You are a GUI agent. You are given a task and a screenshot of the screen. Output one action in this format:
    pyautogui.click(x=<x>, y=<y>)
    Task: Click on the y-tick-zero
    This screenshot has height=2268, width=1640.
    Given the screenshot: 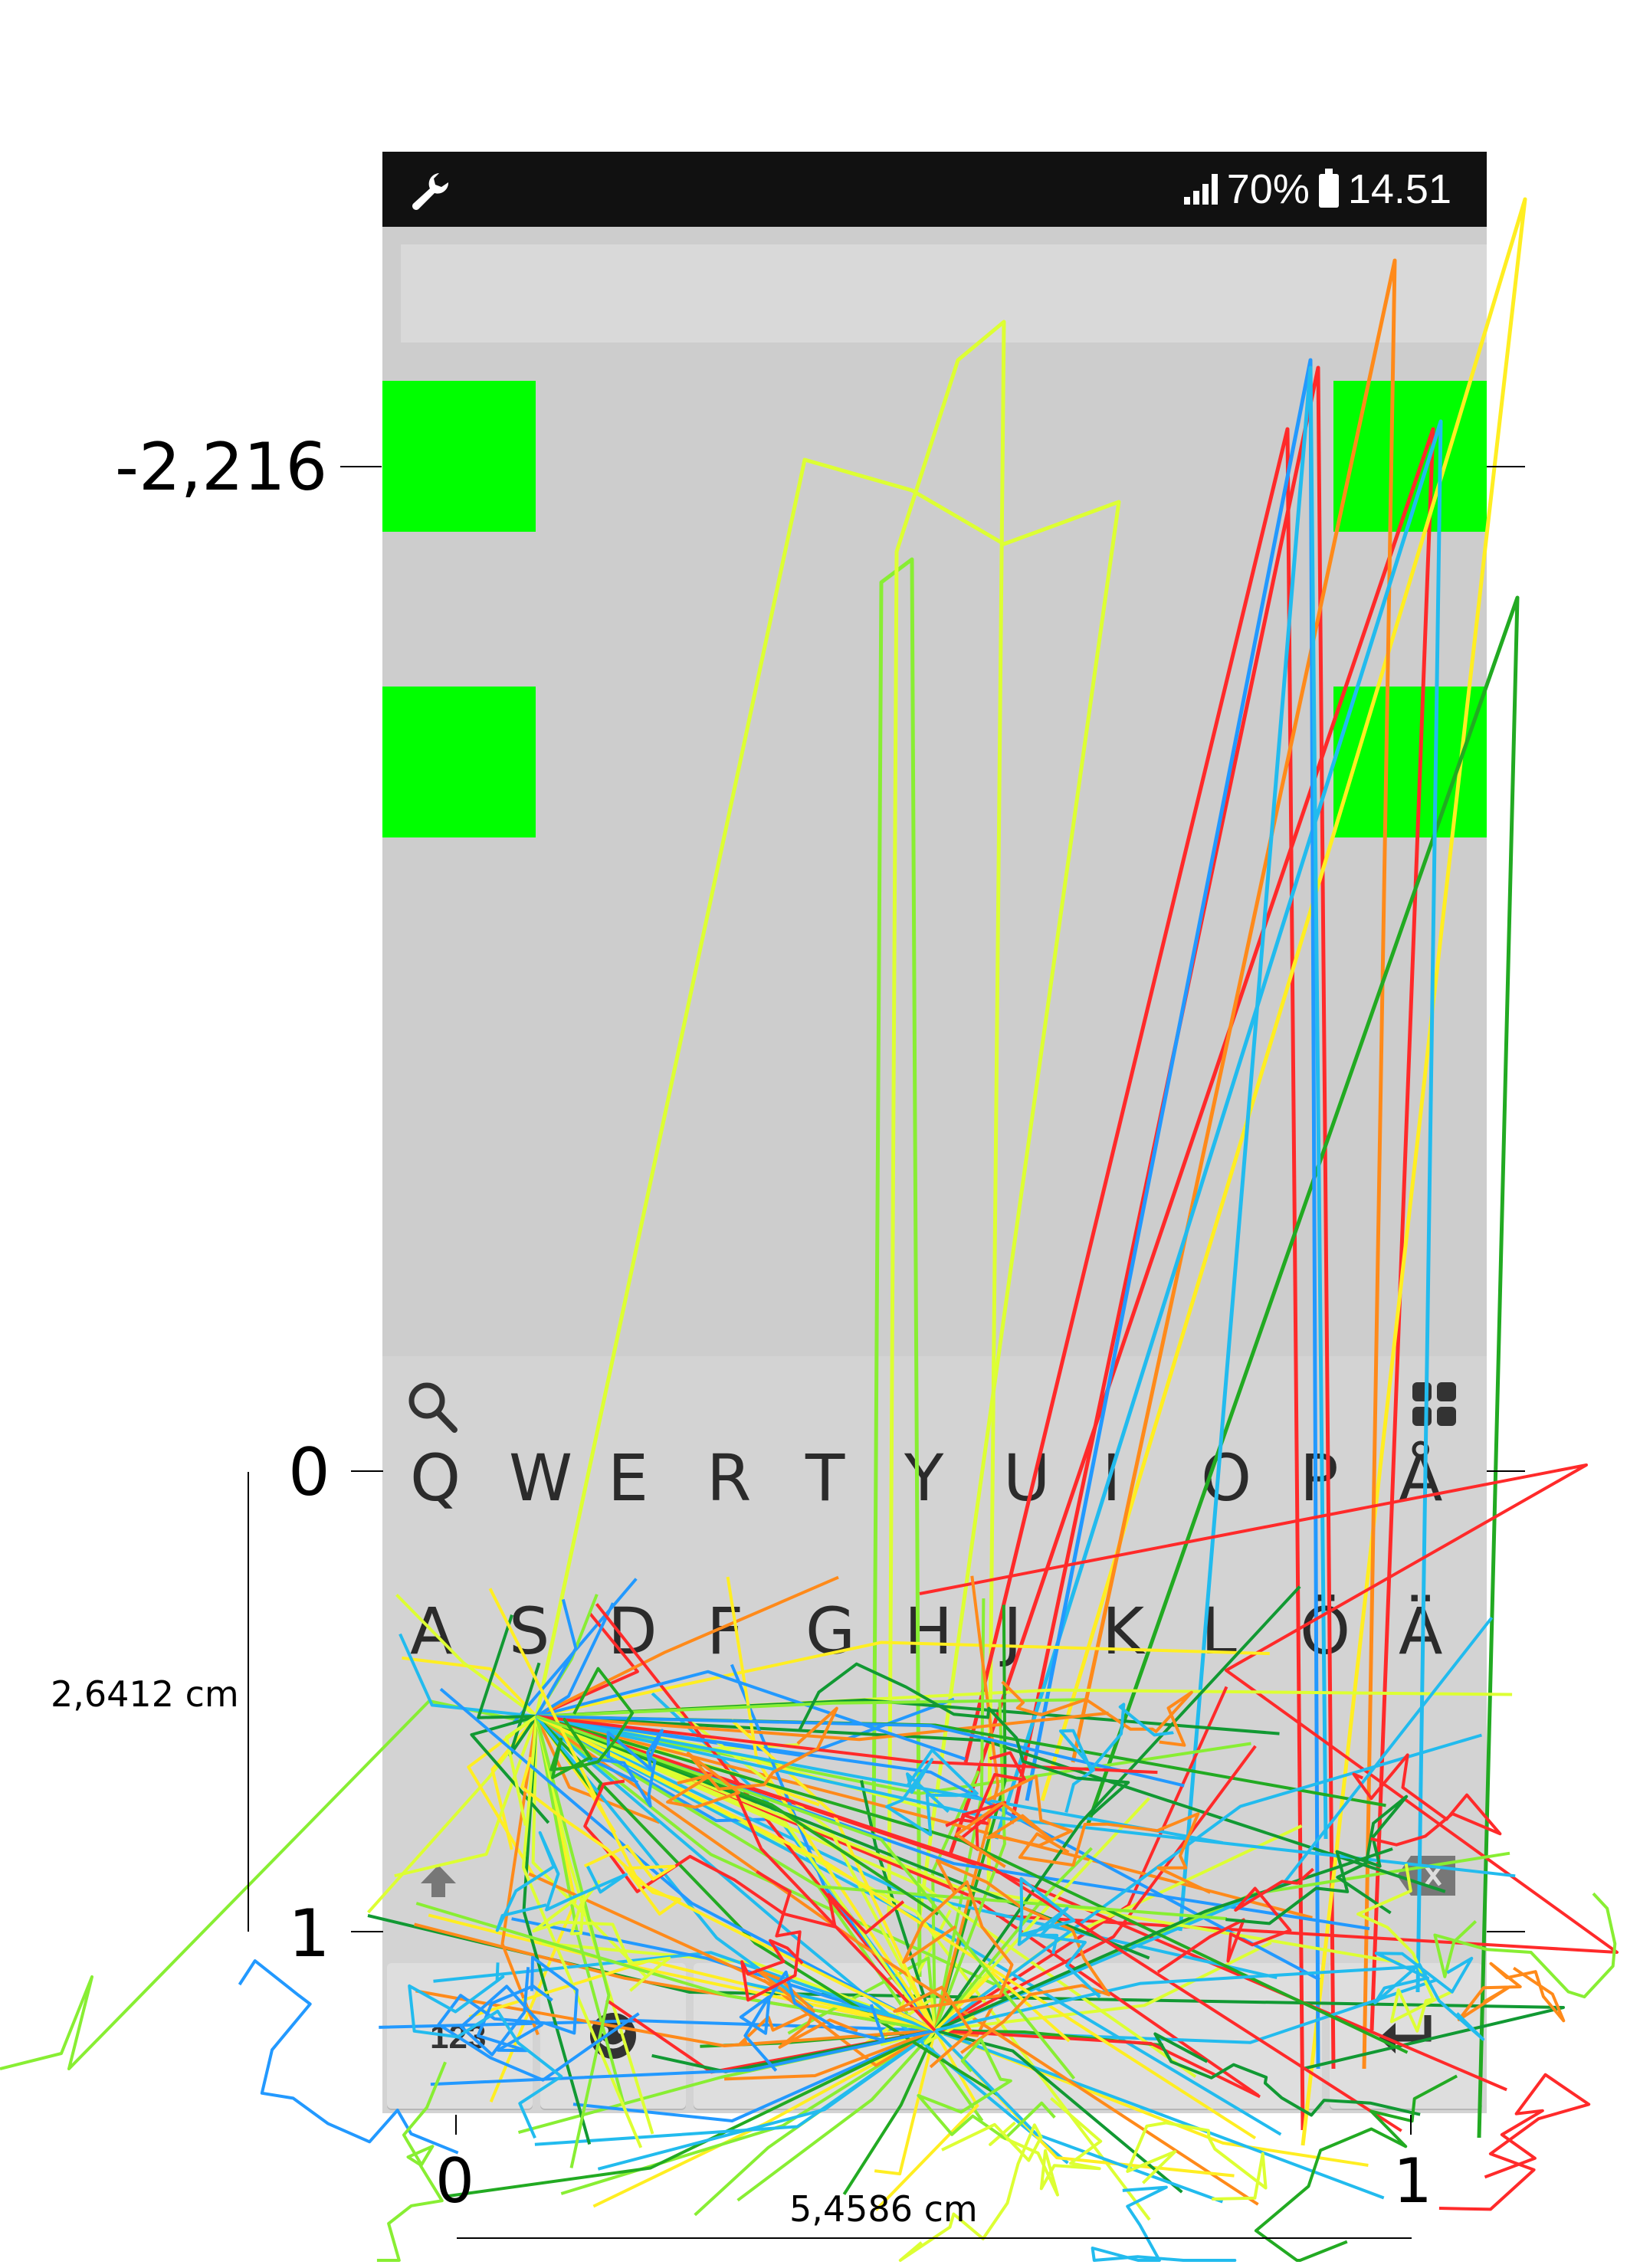 What is the action you would take?
    pyautogui.click(x=367, y=1471)
    